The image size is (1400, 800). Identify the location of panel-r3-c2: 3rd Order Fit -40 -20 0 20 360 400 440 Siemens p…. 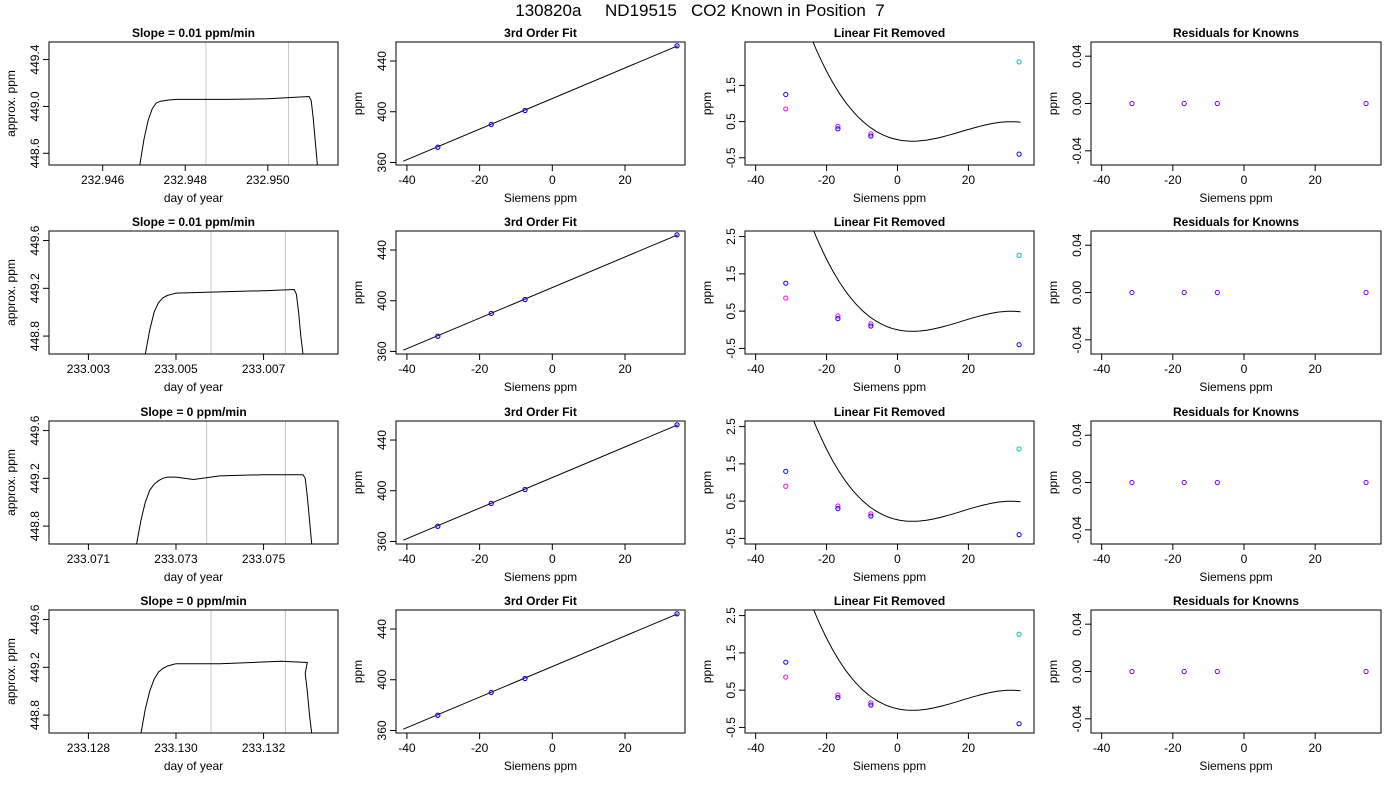
(518, 494).